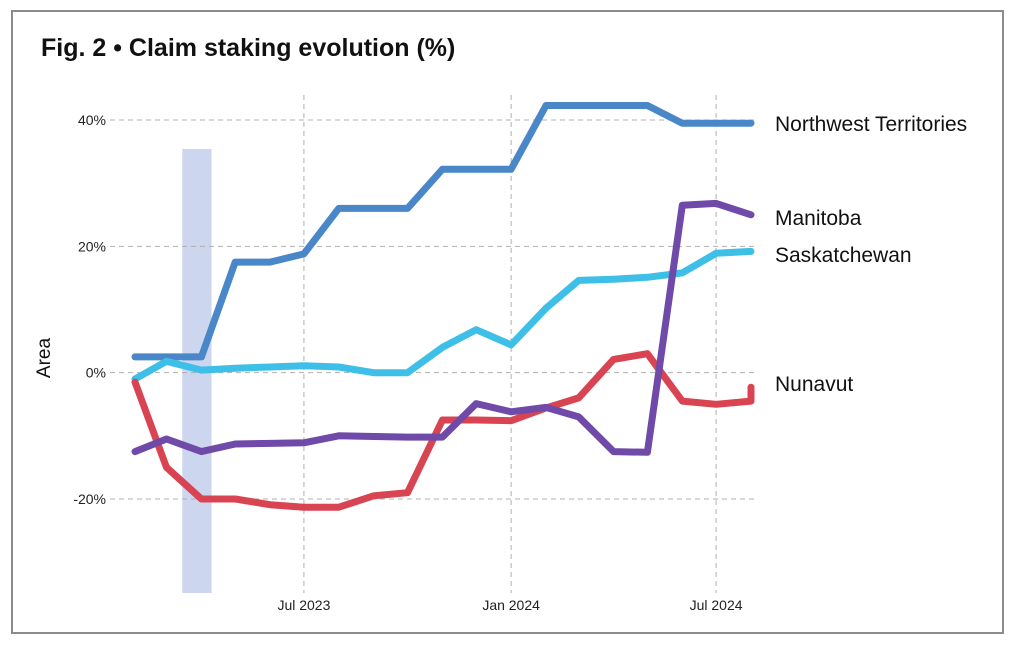 This screenshot has width=1024, height=655. What do you see at coordinates (843, 255) in the screenshot?
I see `series-label-saskatchewan: Saskatchewan` at bounding box center [843, 255].